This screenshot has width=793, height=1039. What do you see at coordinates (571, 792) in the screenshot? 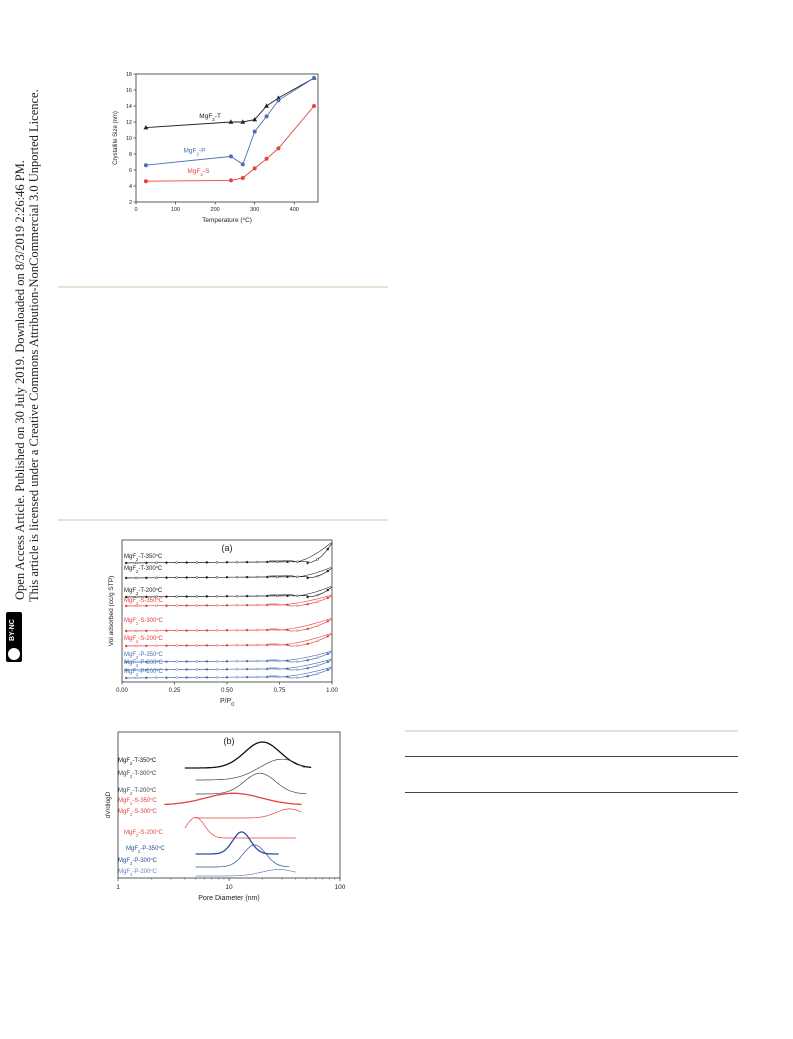
I see `table-bottom-rule` at bounding box center [571, 792].